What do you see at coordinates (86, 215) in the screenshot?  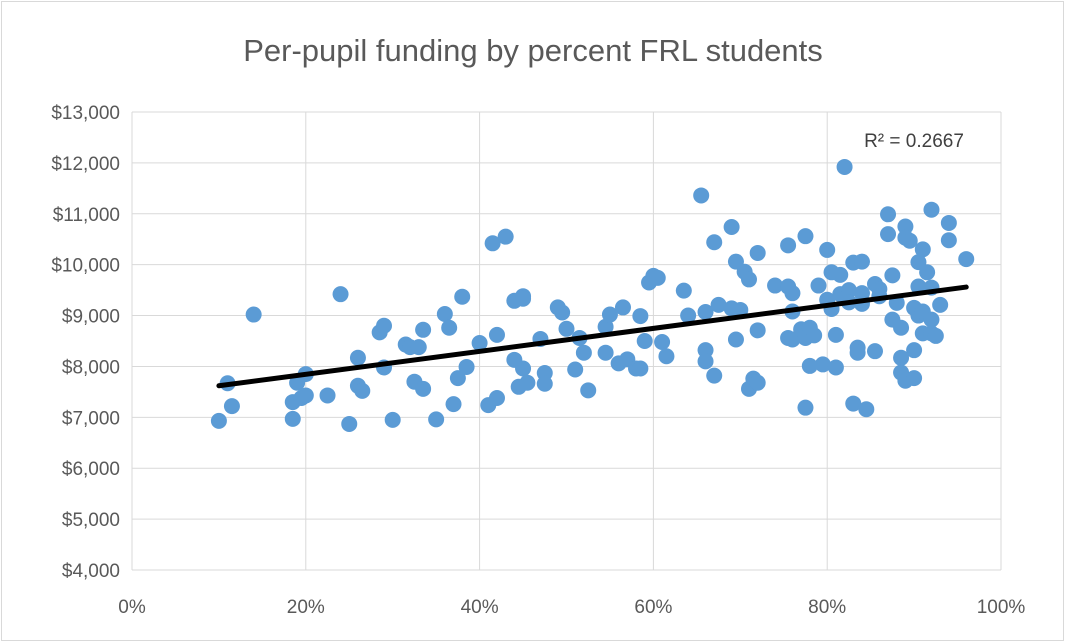 I see `y-tick-label: $11,000` at bounding box center [86, 215].